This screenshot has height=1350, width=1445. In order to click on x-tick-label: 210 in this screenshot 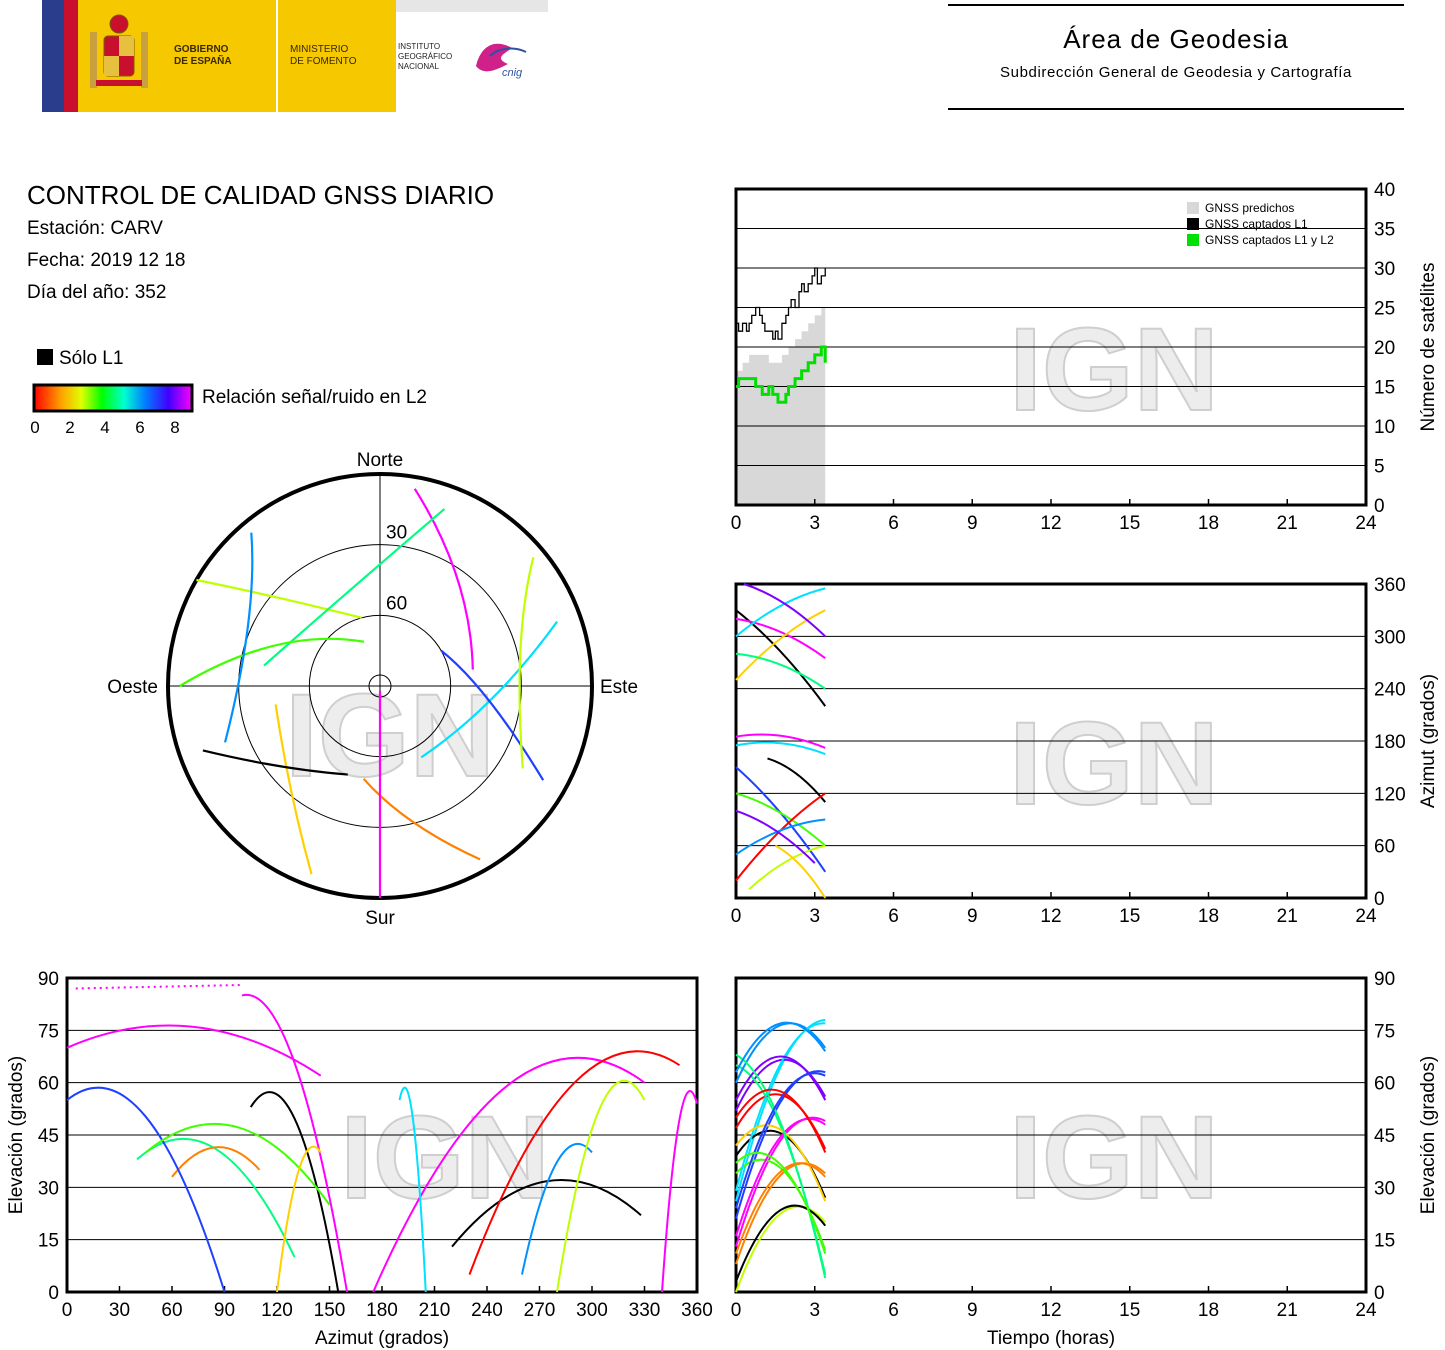, I will do `click(435, 1310)`.